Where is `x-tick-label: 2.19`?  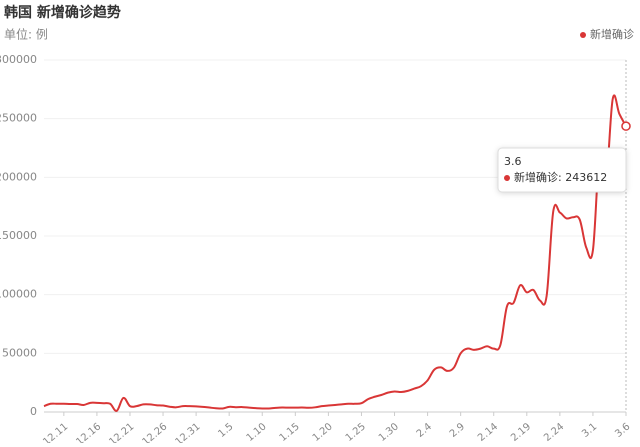 x-tick-label: 2.19 is located at coordinates (521, 432).